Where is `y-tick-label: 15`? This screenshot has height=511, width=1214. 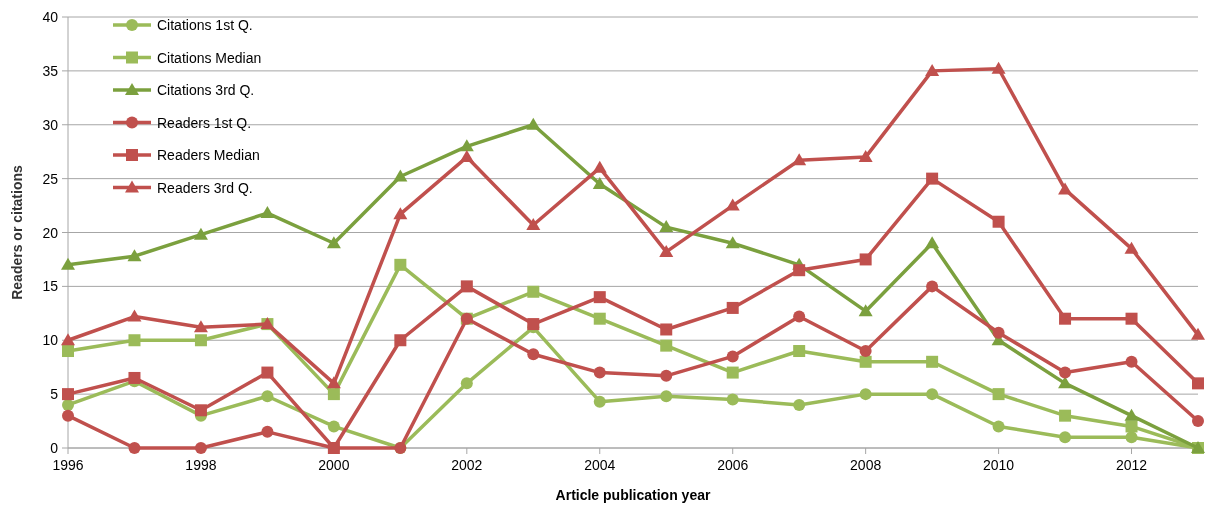 y-tick-label: 15 is located at coordinates (50, 286).